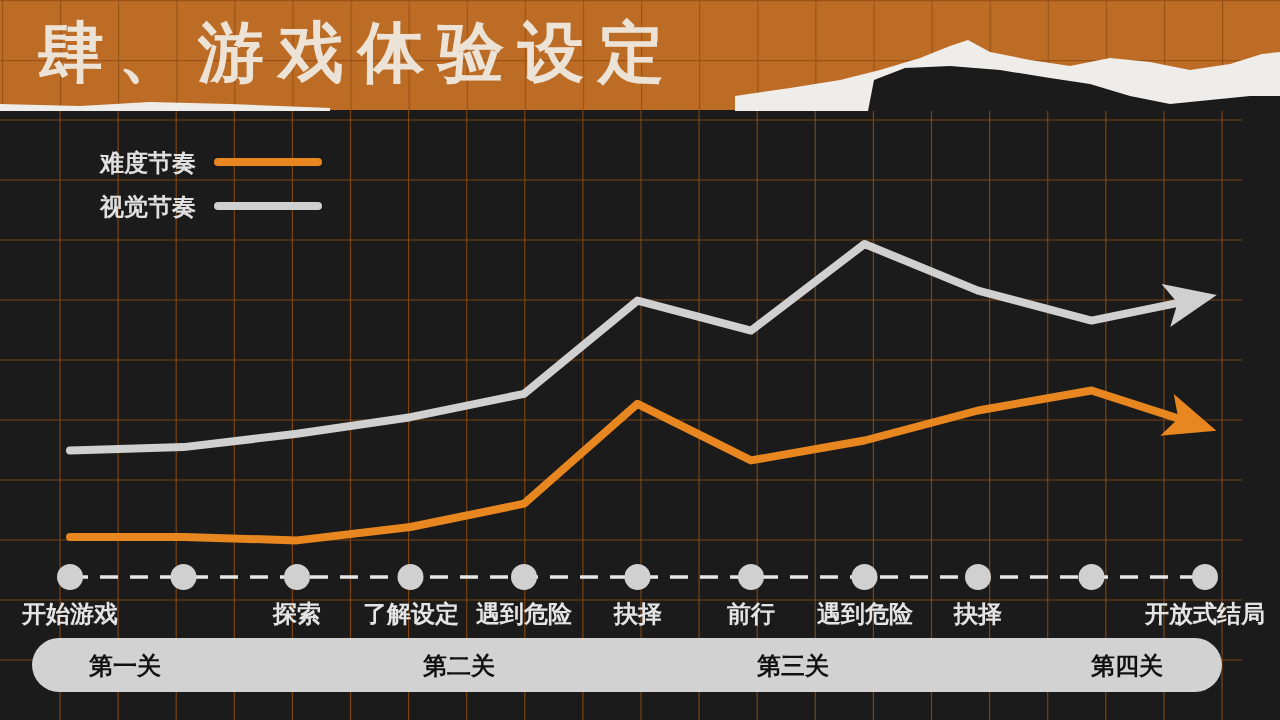  What do you see at coordinates (297, 613) in the screenshot?
I see `x-tick-label: 探索` at bounding box center [297, 613].